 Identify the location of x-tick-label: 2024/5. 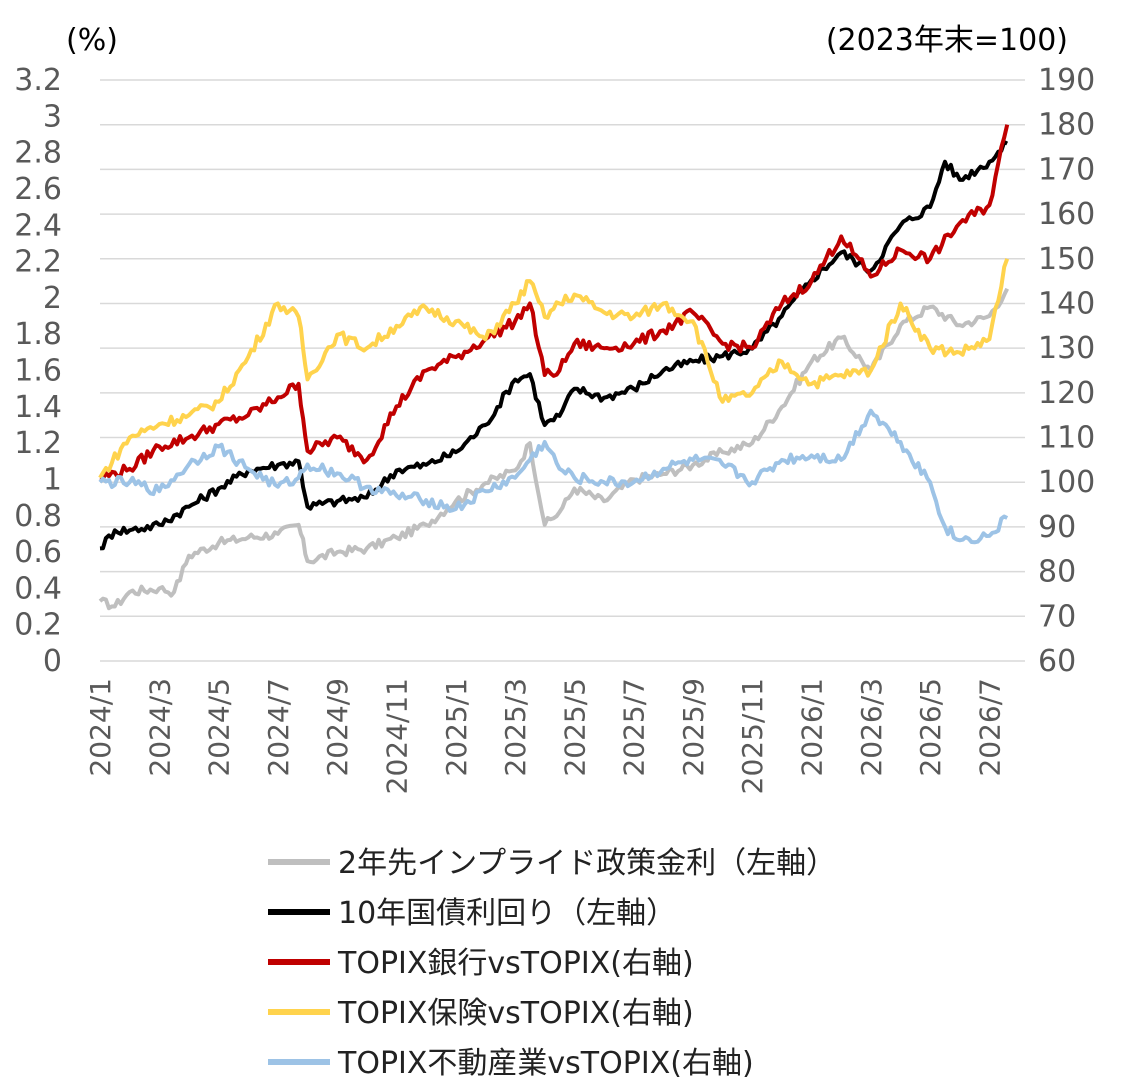
(219, 727).